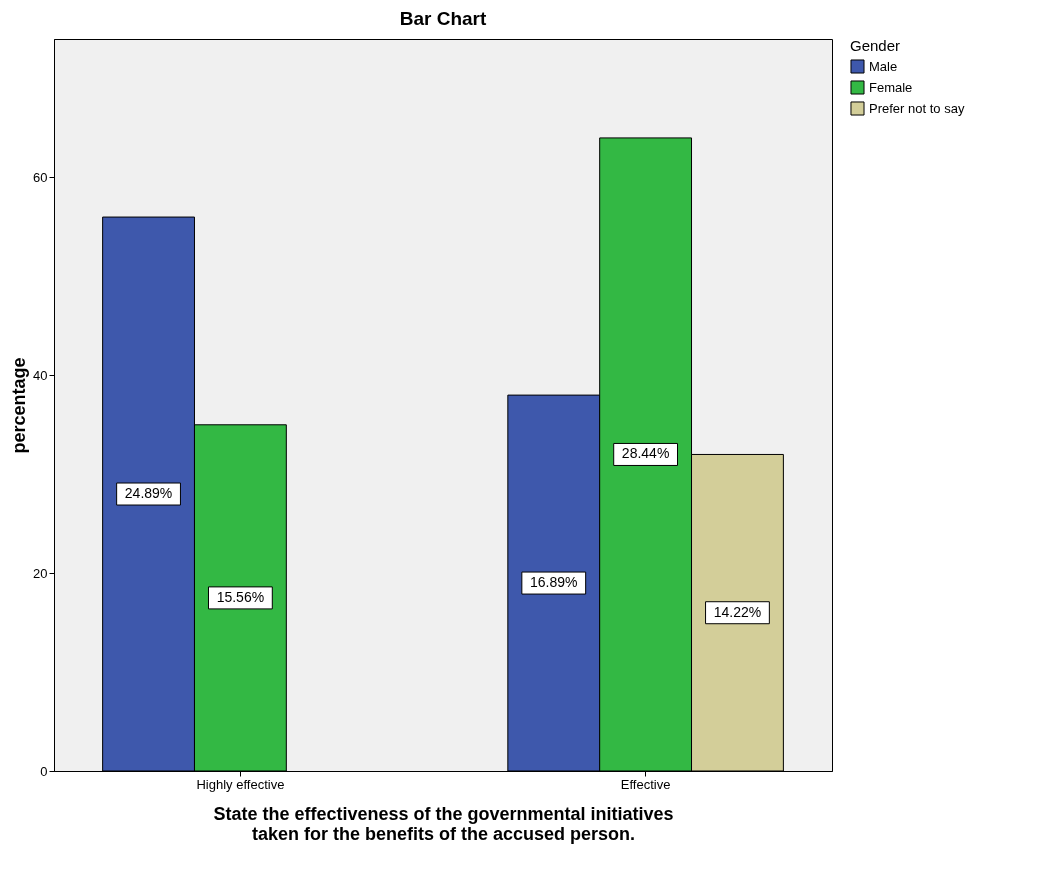  Describe the element at coordinates (240, 784) in the screenshot. I see `x-tick-label: Highly effective` at that location.